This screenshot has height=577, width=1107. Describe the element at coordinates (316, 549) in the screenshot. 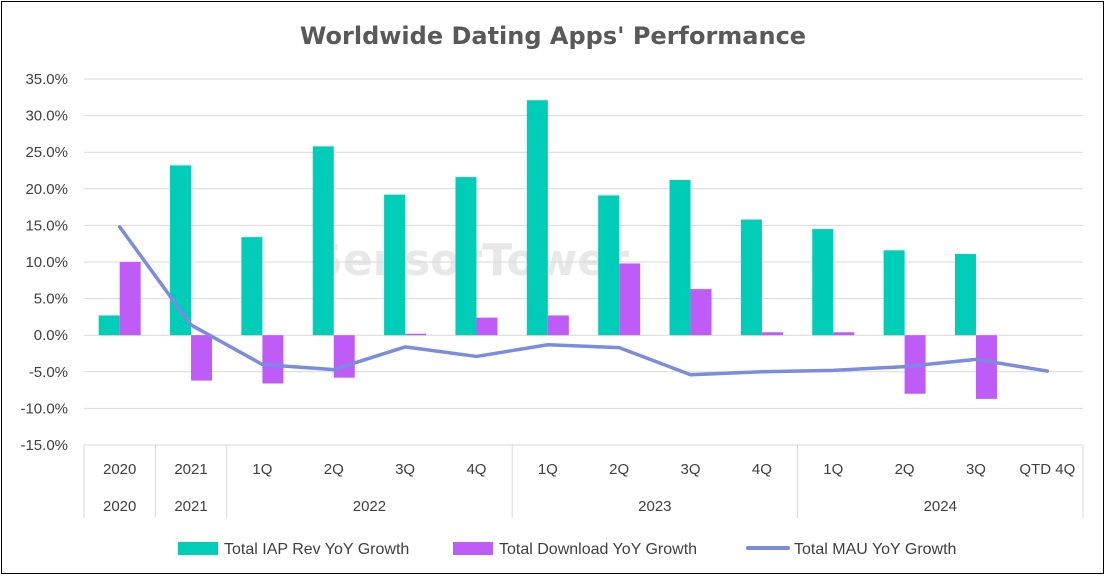

I see `legend-label: Total IAP Rev YoY Growth` at that location.